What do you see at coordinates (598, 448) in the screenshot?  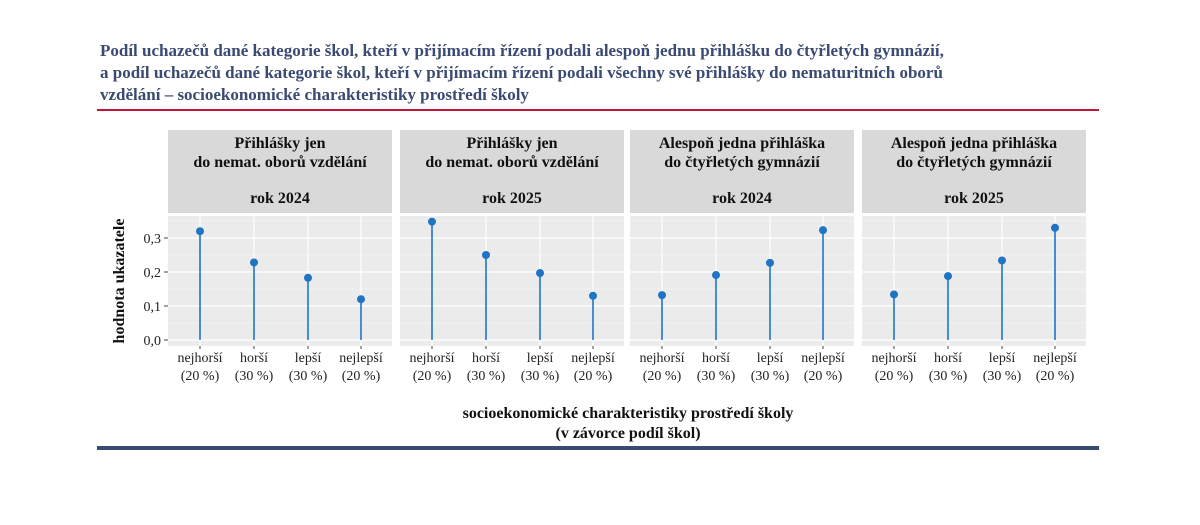 I see `bottom-divider` at bounding box center [598, 448].